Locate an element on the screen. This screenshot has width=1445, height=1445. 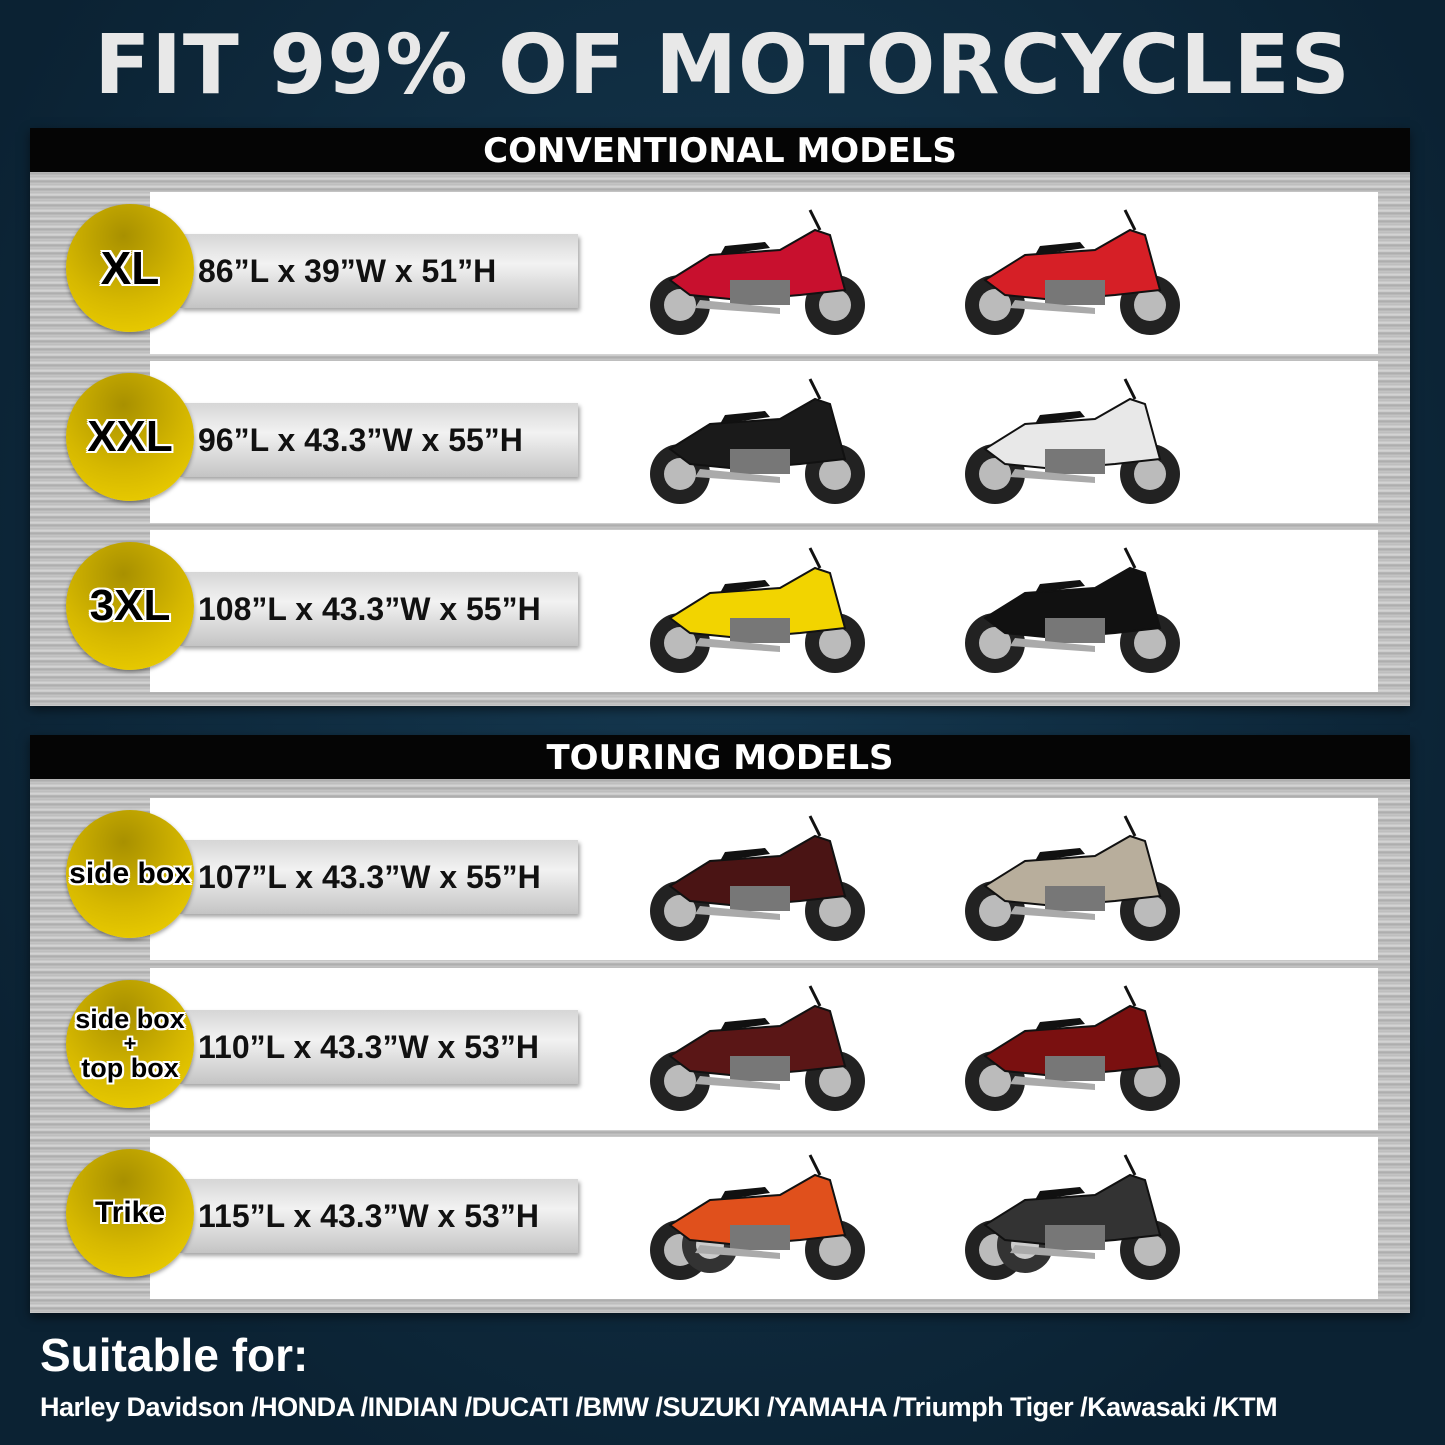
size-badge: side box + top box is located at coordinates (130, 1044).